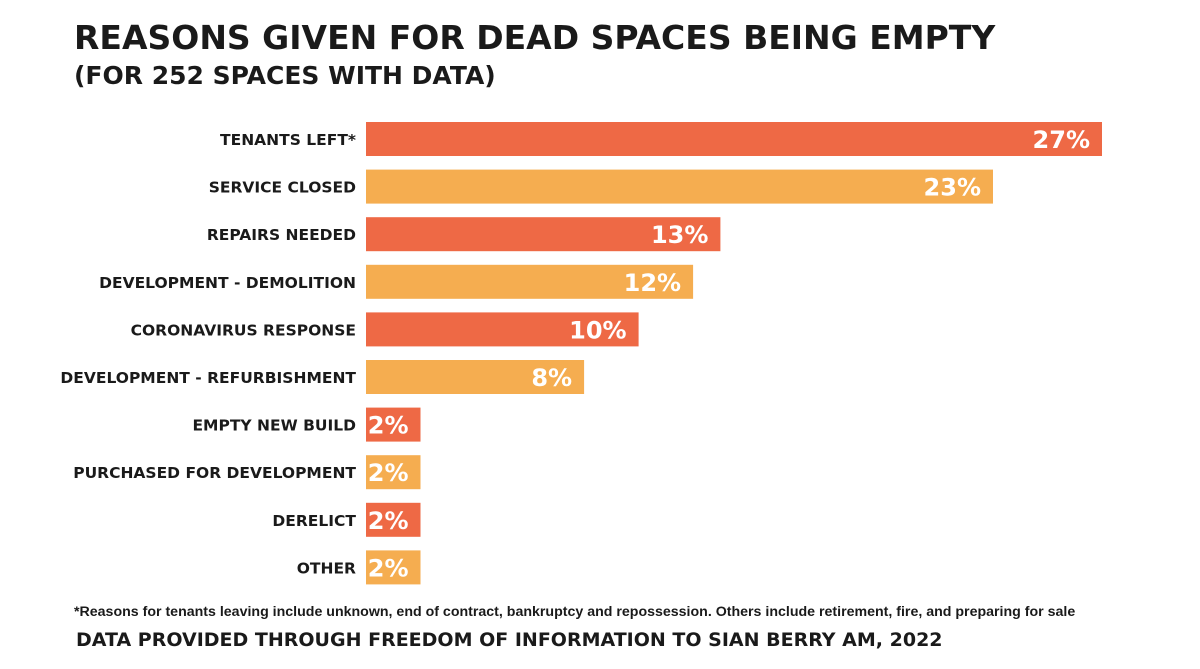 The height and width of the screenshot is (669, 1200). I want to click on bar-empty-new-build, so click(393, 424).